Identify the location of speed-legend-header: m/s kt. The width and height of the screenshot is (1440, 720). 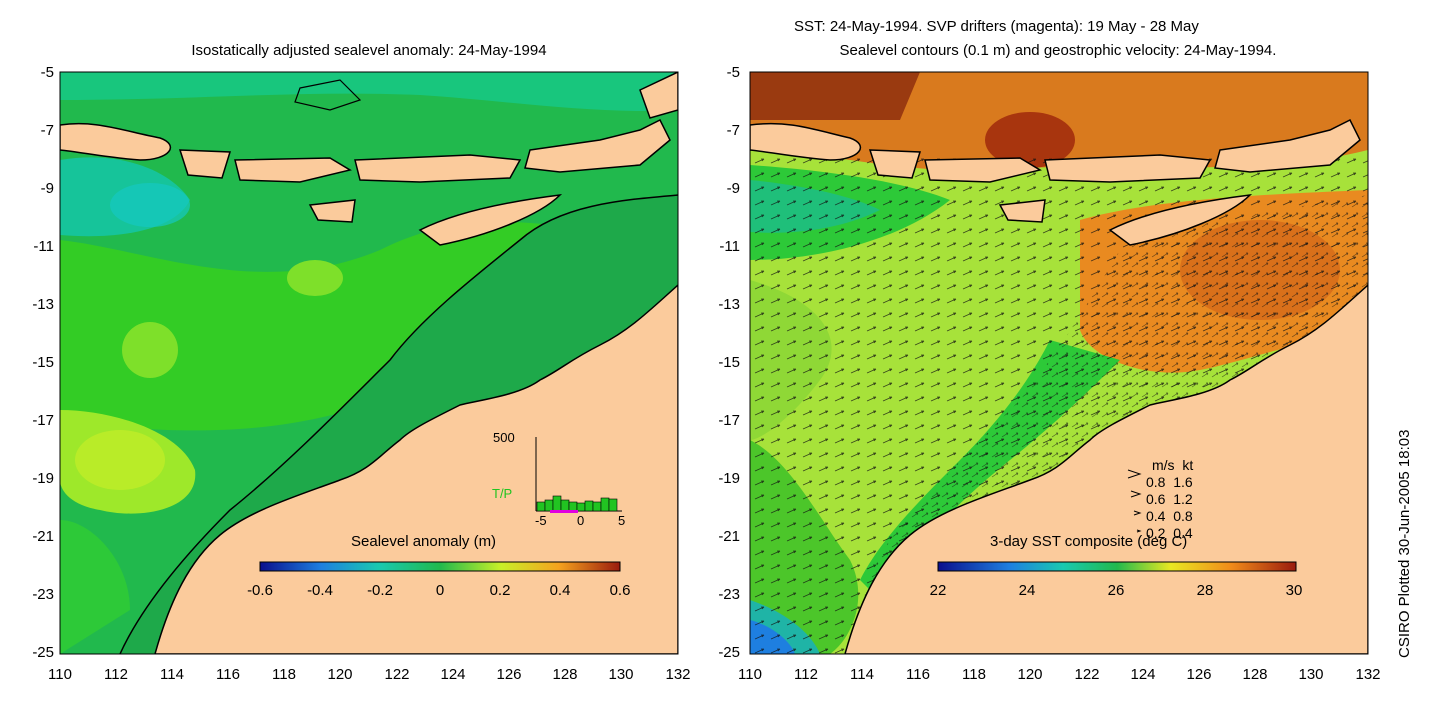
(1173, 465).